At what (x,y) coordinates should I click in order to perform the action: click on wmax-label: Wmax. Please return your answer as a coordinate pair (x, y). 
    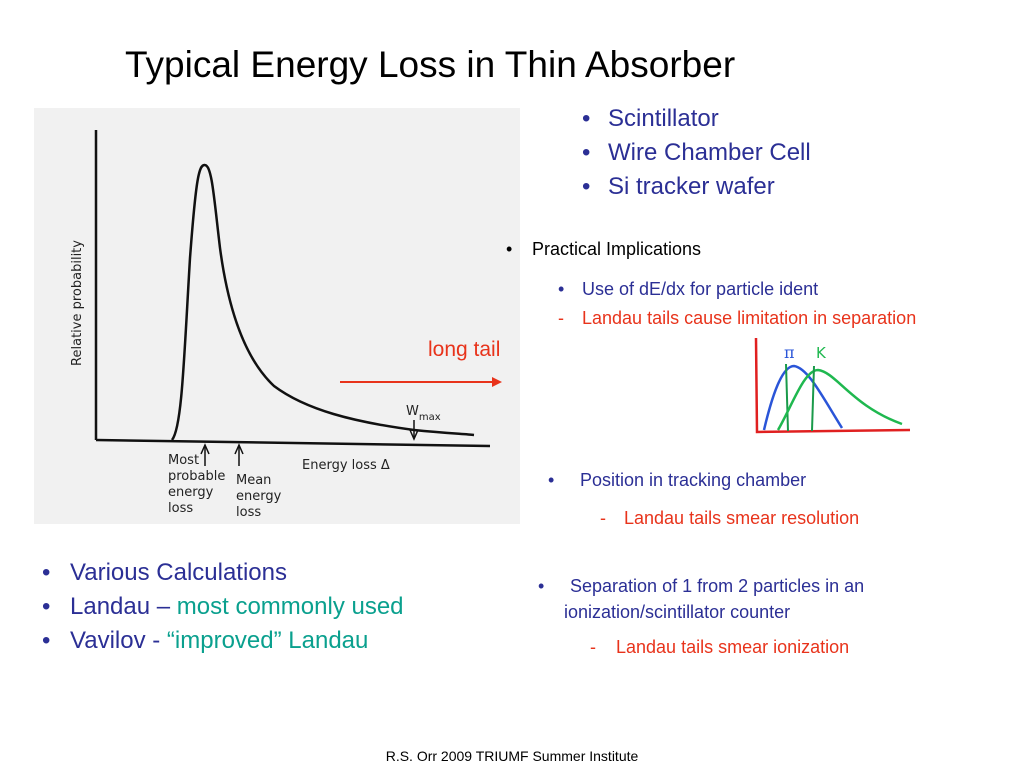
    Looking at the image, I should click on (423, 413).